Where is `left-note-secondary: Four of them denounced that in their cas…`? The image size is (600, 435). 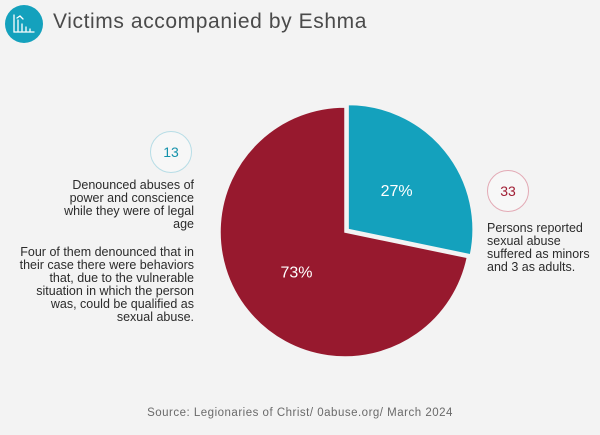 left-note-secondary: Four of them denounced that in their cas… is located at coordinates (106, 284).